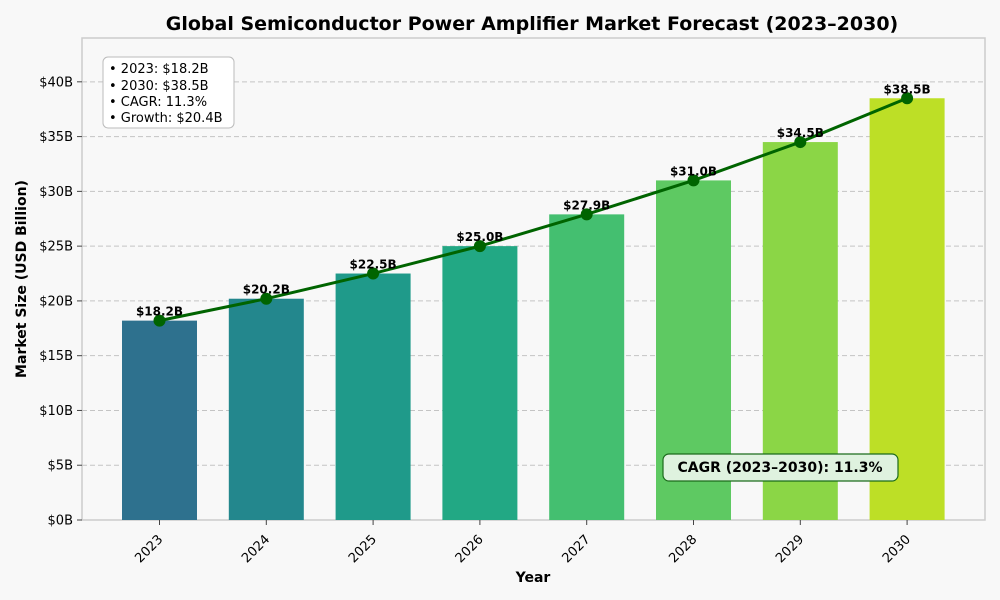  I want to click on y-tick-label: $35B, so click(56, 137).